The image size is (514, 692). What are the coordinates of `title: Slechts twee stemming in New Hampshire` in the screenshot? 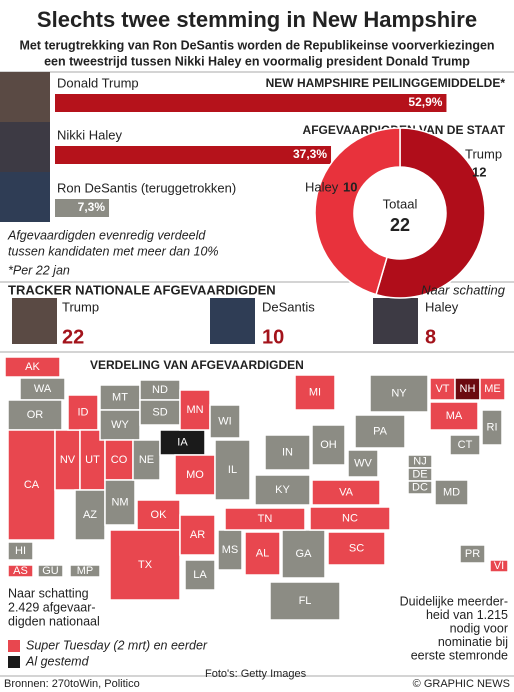 It's located at (257, 19).